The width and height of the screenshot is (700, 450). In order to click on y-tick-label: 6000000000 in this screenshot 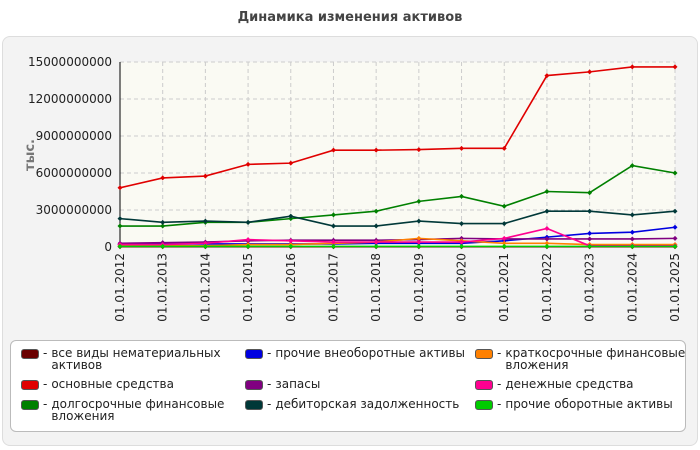, I will do `click(74, 173)`.